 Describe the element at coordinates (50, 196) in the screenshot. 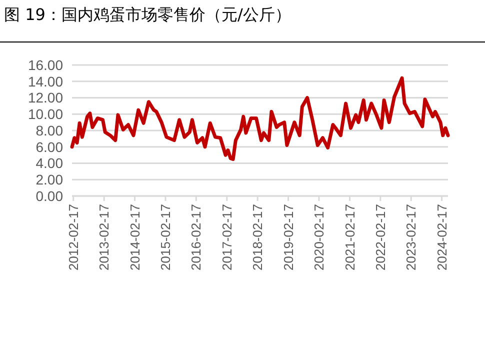

I see `y-tick-label: 0.00` at that location.